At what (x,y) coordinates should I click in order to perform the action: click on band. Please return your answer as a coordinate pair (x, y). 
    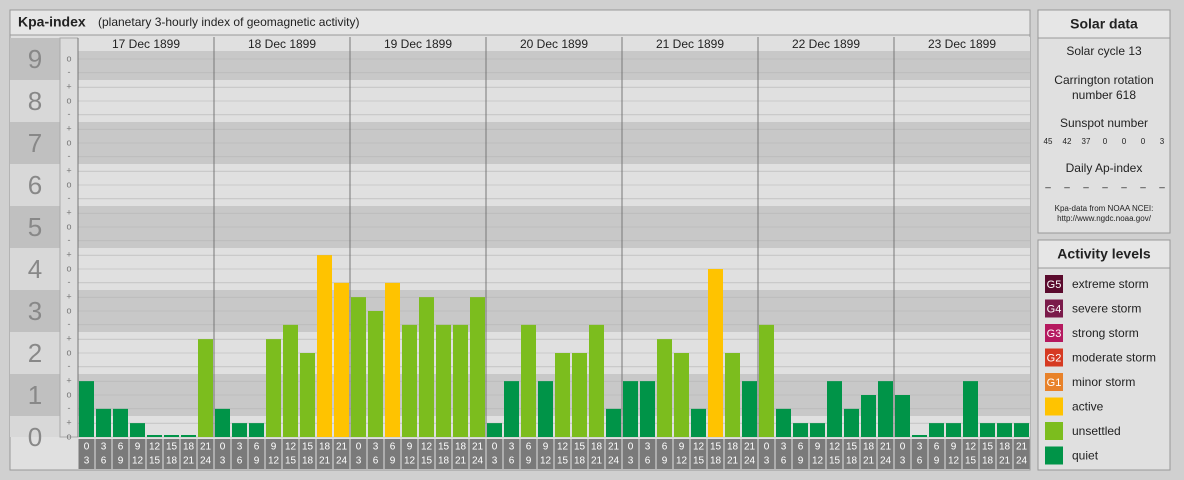
    Looking at the image, I should click on (554, 426).